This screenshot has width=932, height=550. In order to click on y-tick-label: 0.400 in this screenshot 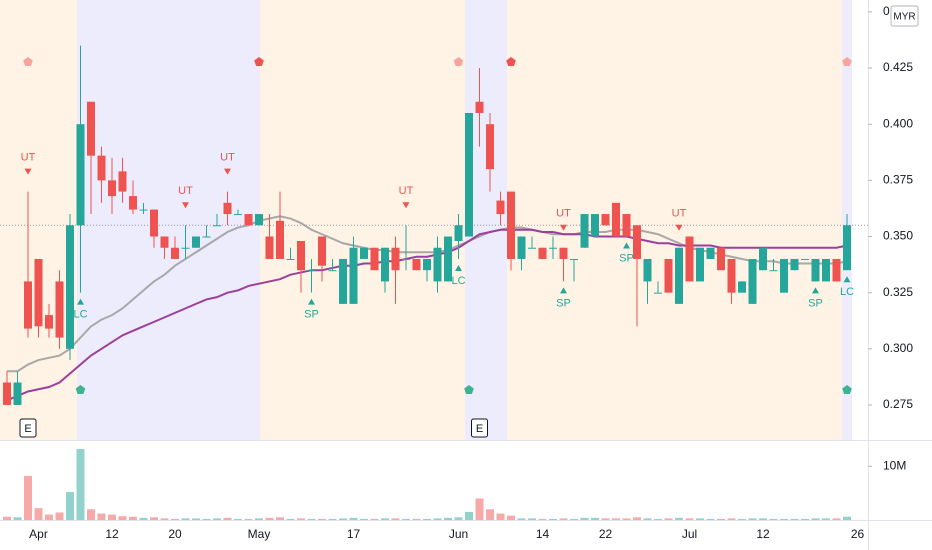, I will do `click(898, 123)`.